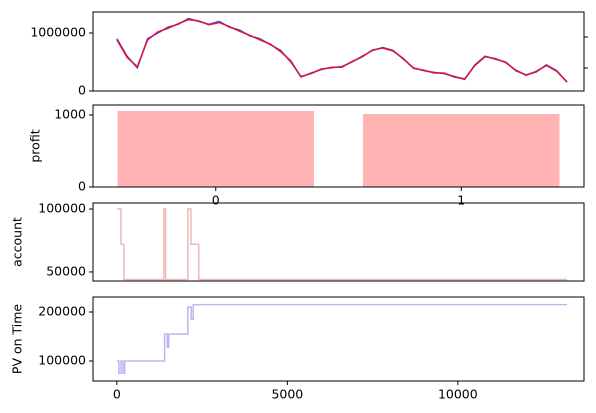 This screenshot has height=413, width=596. I want to click on y-axis-label: account, so click(17, 242).